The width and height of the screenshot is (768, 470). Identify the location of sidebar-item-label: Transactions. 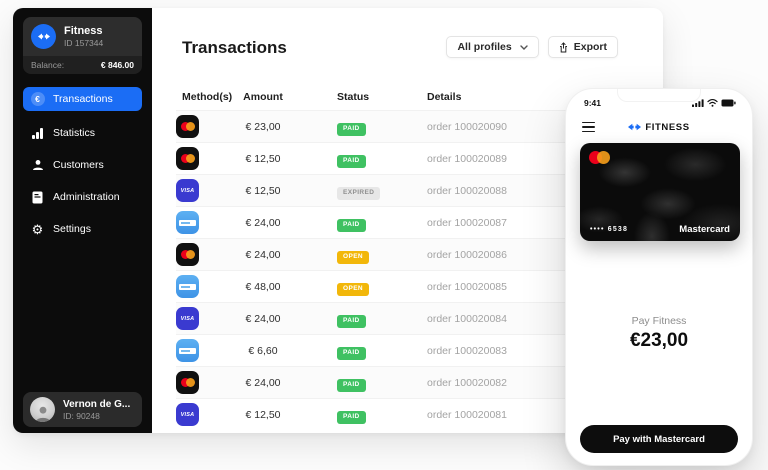
(83, 99).